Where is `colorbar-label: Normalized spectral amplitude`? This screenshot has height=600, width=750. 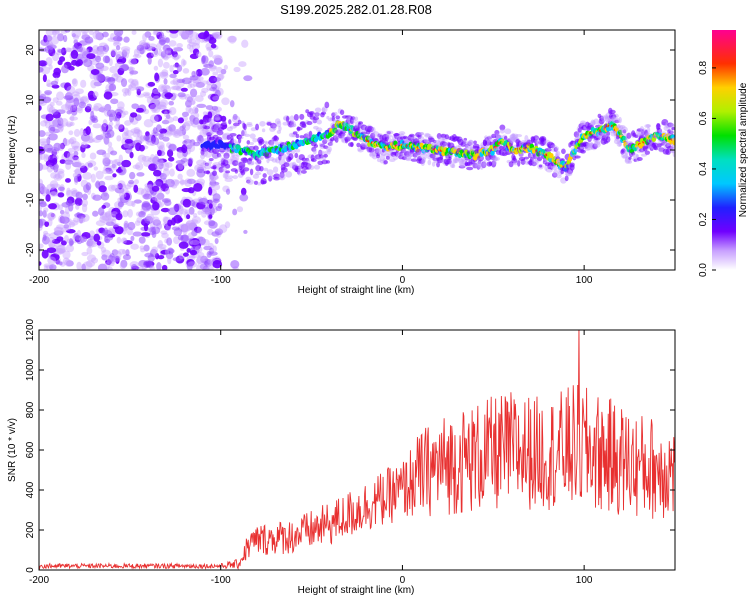
colorbar-label: Normalized spectral amplitude is located at coordinates (743, 149).